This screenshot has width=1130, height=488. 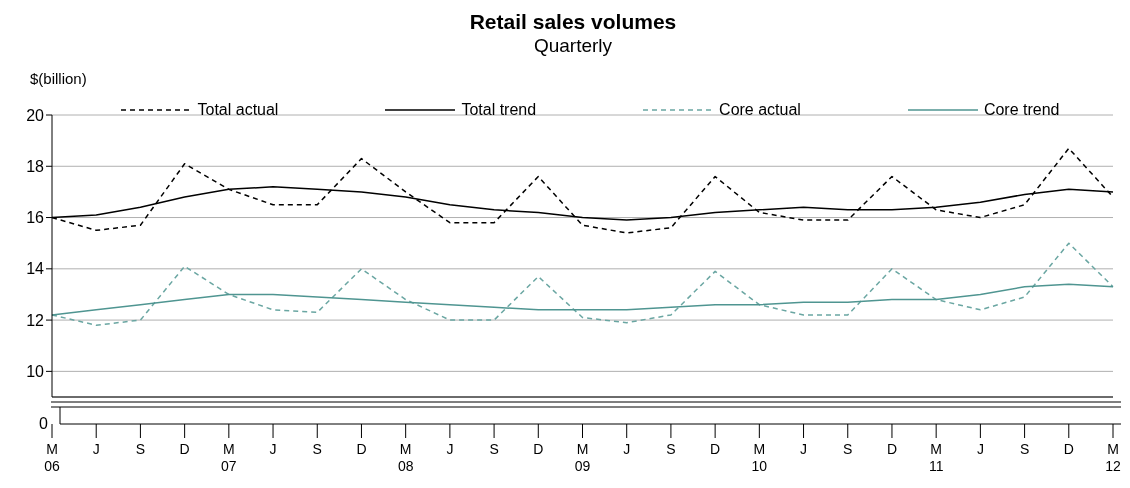 What do you see at coordinates (760, 110) in the screenshot?
I see `legend-label: Core actual` at bounding box center [760, 110].